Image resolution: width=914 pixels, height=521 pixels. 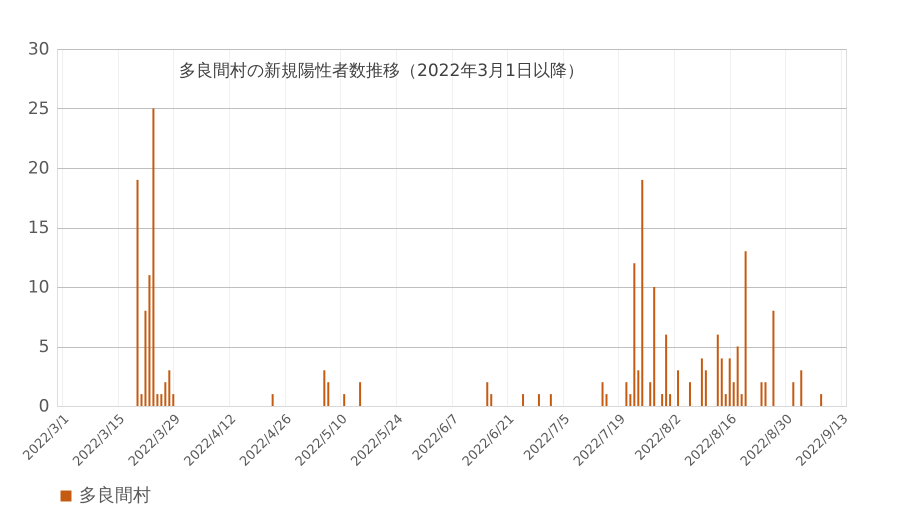 What do you see at coordinates (115, 495) in the screenshot?
I see `legend-label: 多良間村` at bounding box center [115, 495].